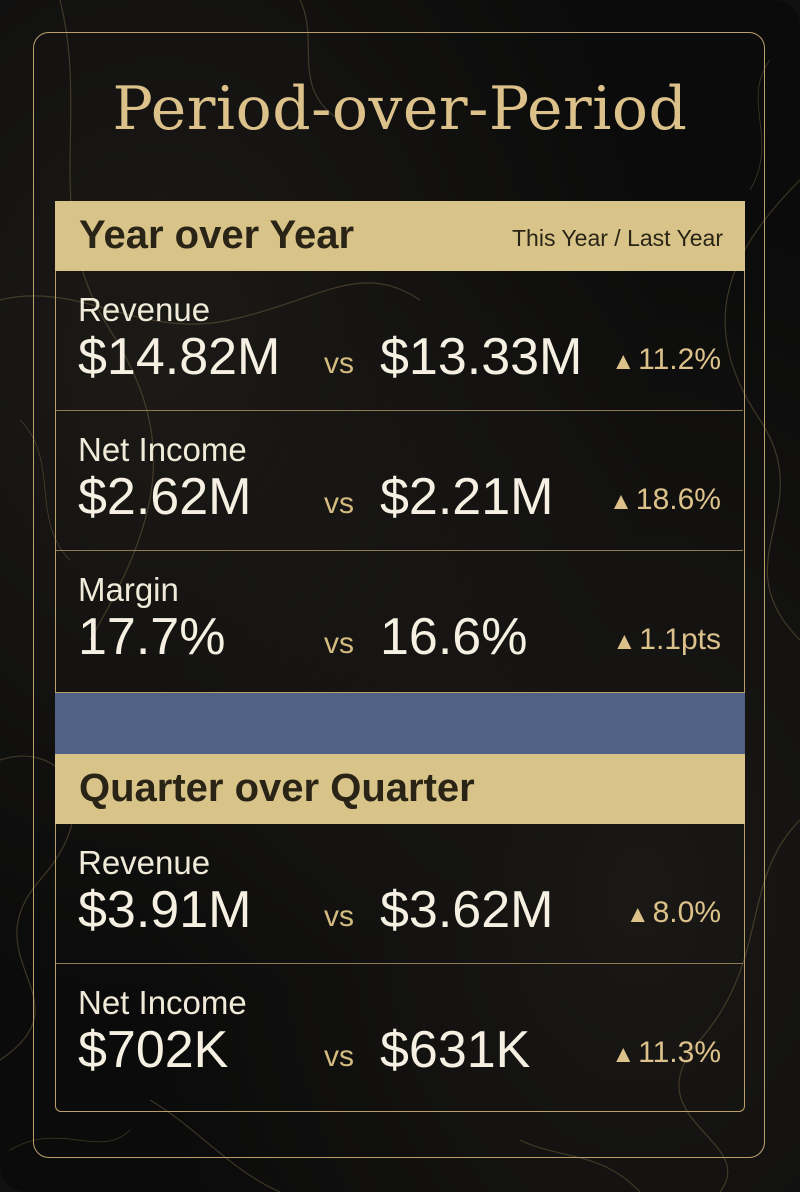 Image resolution: width=800 pixels, height=1192 pixels. Describe the element at coordinates (454, 637) in the screenshot. I see `previous-value: 16.6%` at that location.